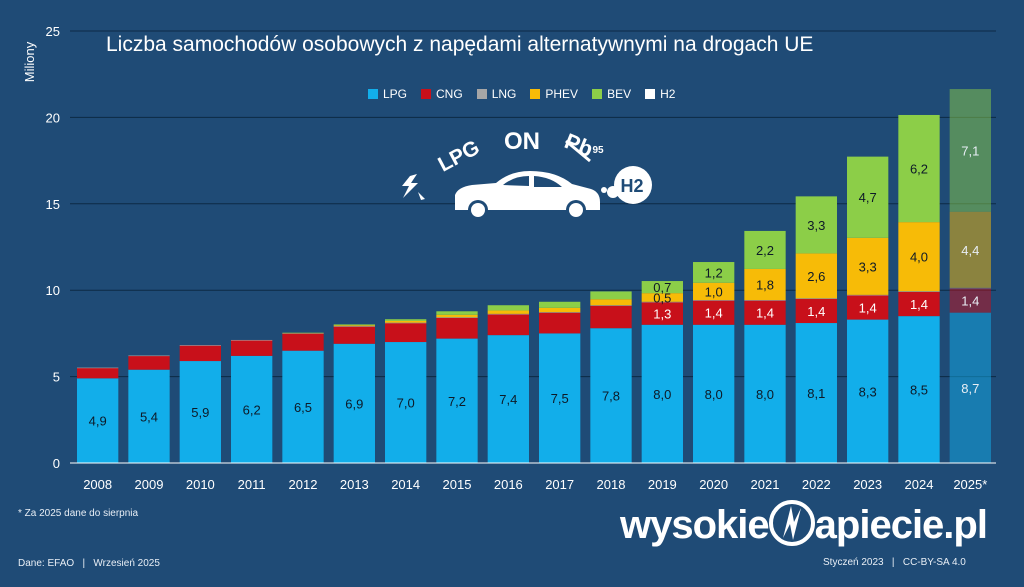 This screenshot has width=1024, height=587. I want to click on data-label-phev: 1,0, so click(714, 291).